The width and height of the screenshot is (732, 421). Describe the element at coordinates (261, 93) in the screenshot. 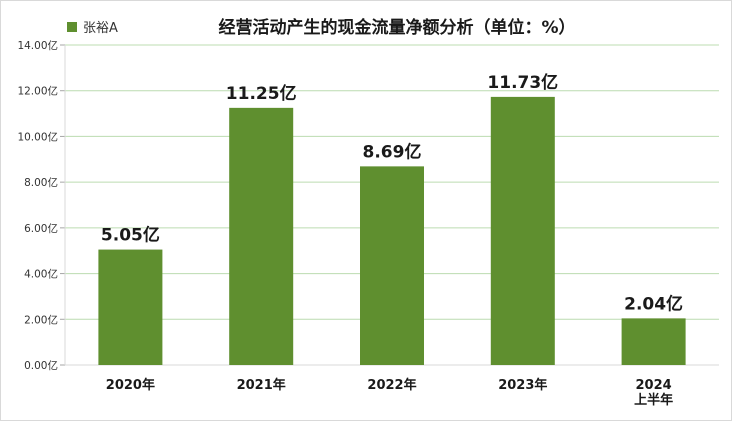

I see `data-label: 11.25亿` at that location.